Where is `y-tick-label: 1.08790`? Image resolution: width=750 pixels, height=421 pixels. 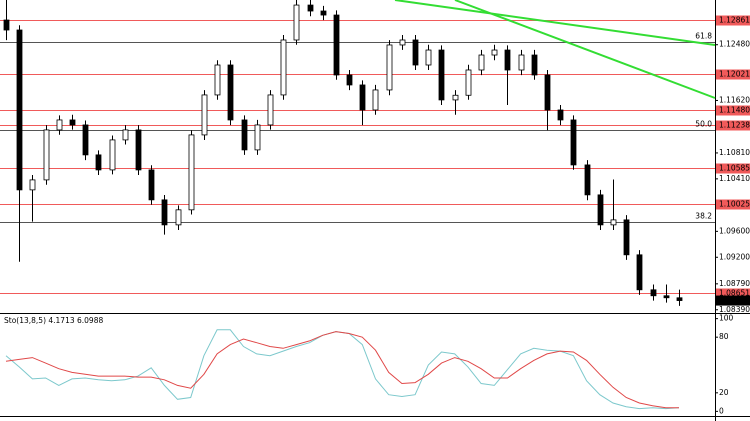 y-tick-label: 1.08790 is located at coordinates (734, 283).